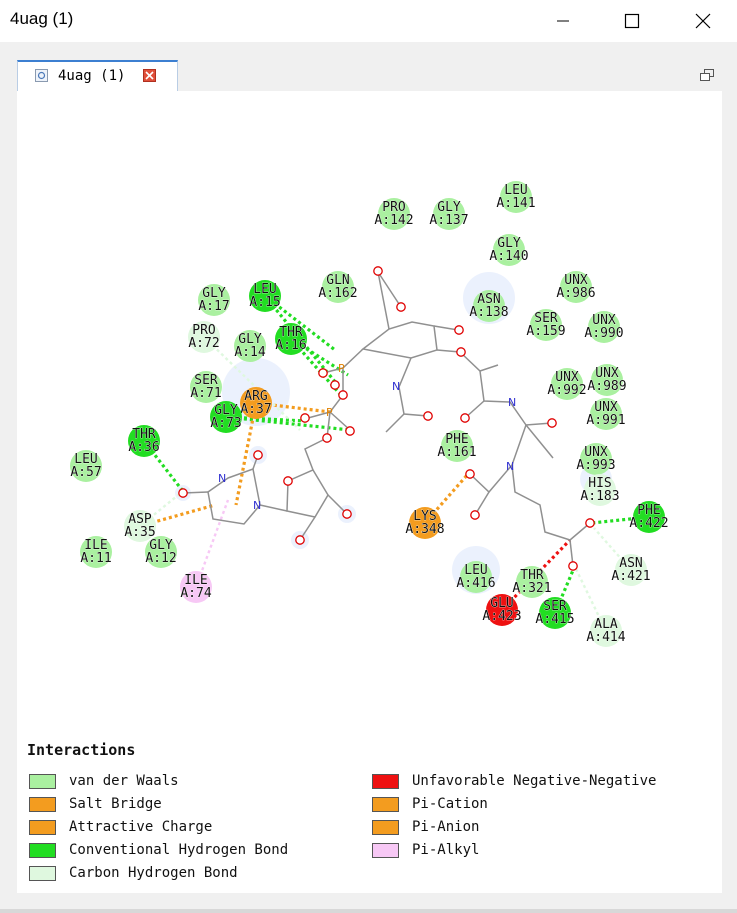  I want to click on legend-item: Salt Bridge, so click(95, 804).